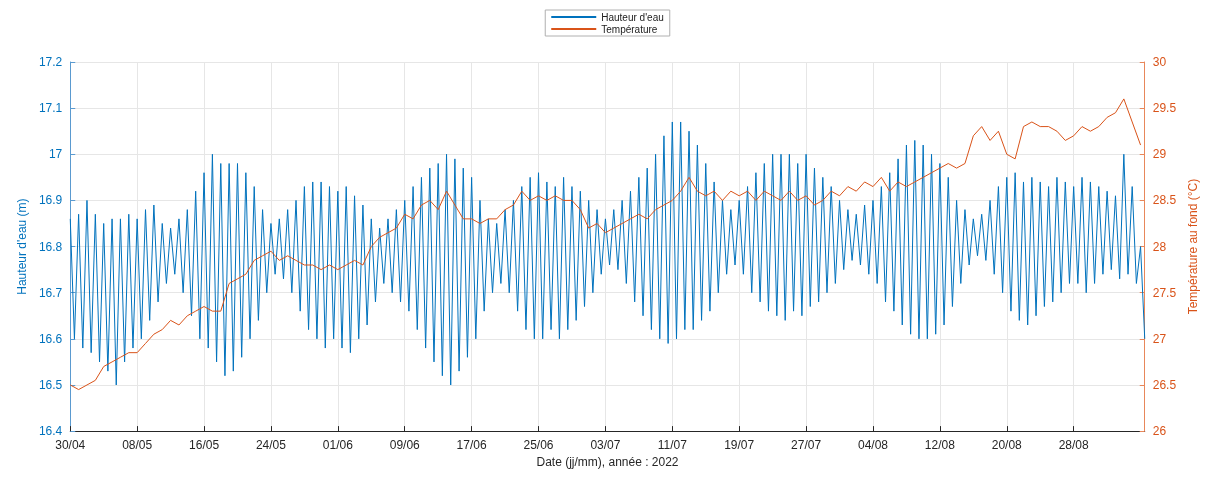  Describe the element at coordinates (1007, 445) in the screenshot. I see `x-tick-label: 20/08` at that location.